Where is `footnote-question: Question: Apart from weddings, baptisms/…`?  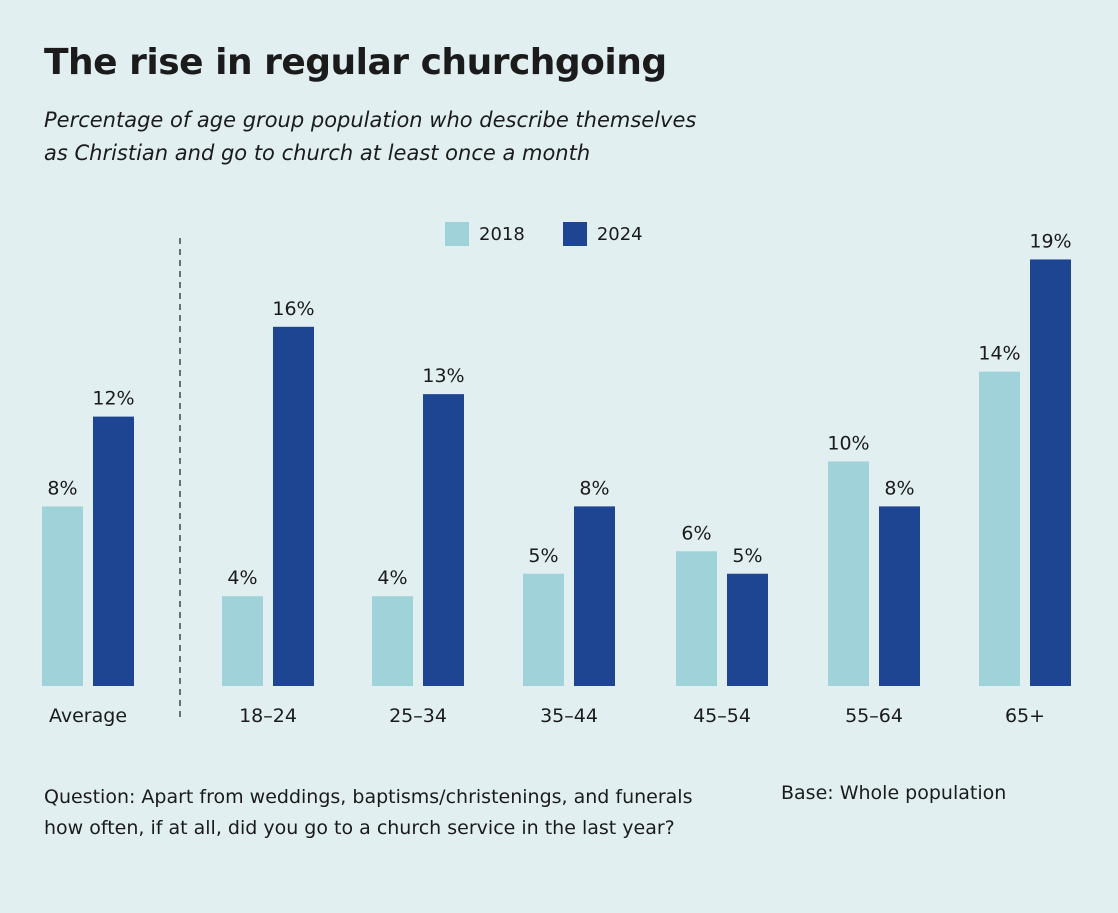 footnote-question: Question: Apart from weddings, baptisms/… is located at coordinates (368, 812).